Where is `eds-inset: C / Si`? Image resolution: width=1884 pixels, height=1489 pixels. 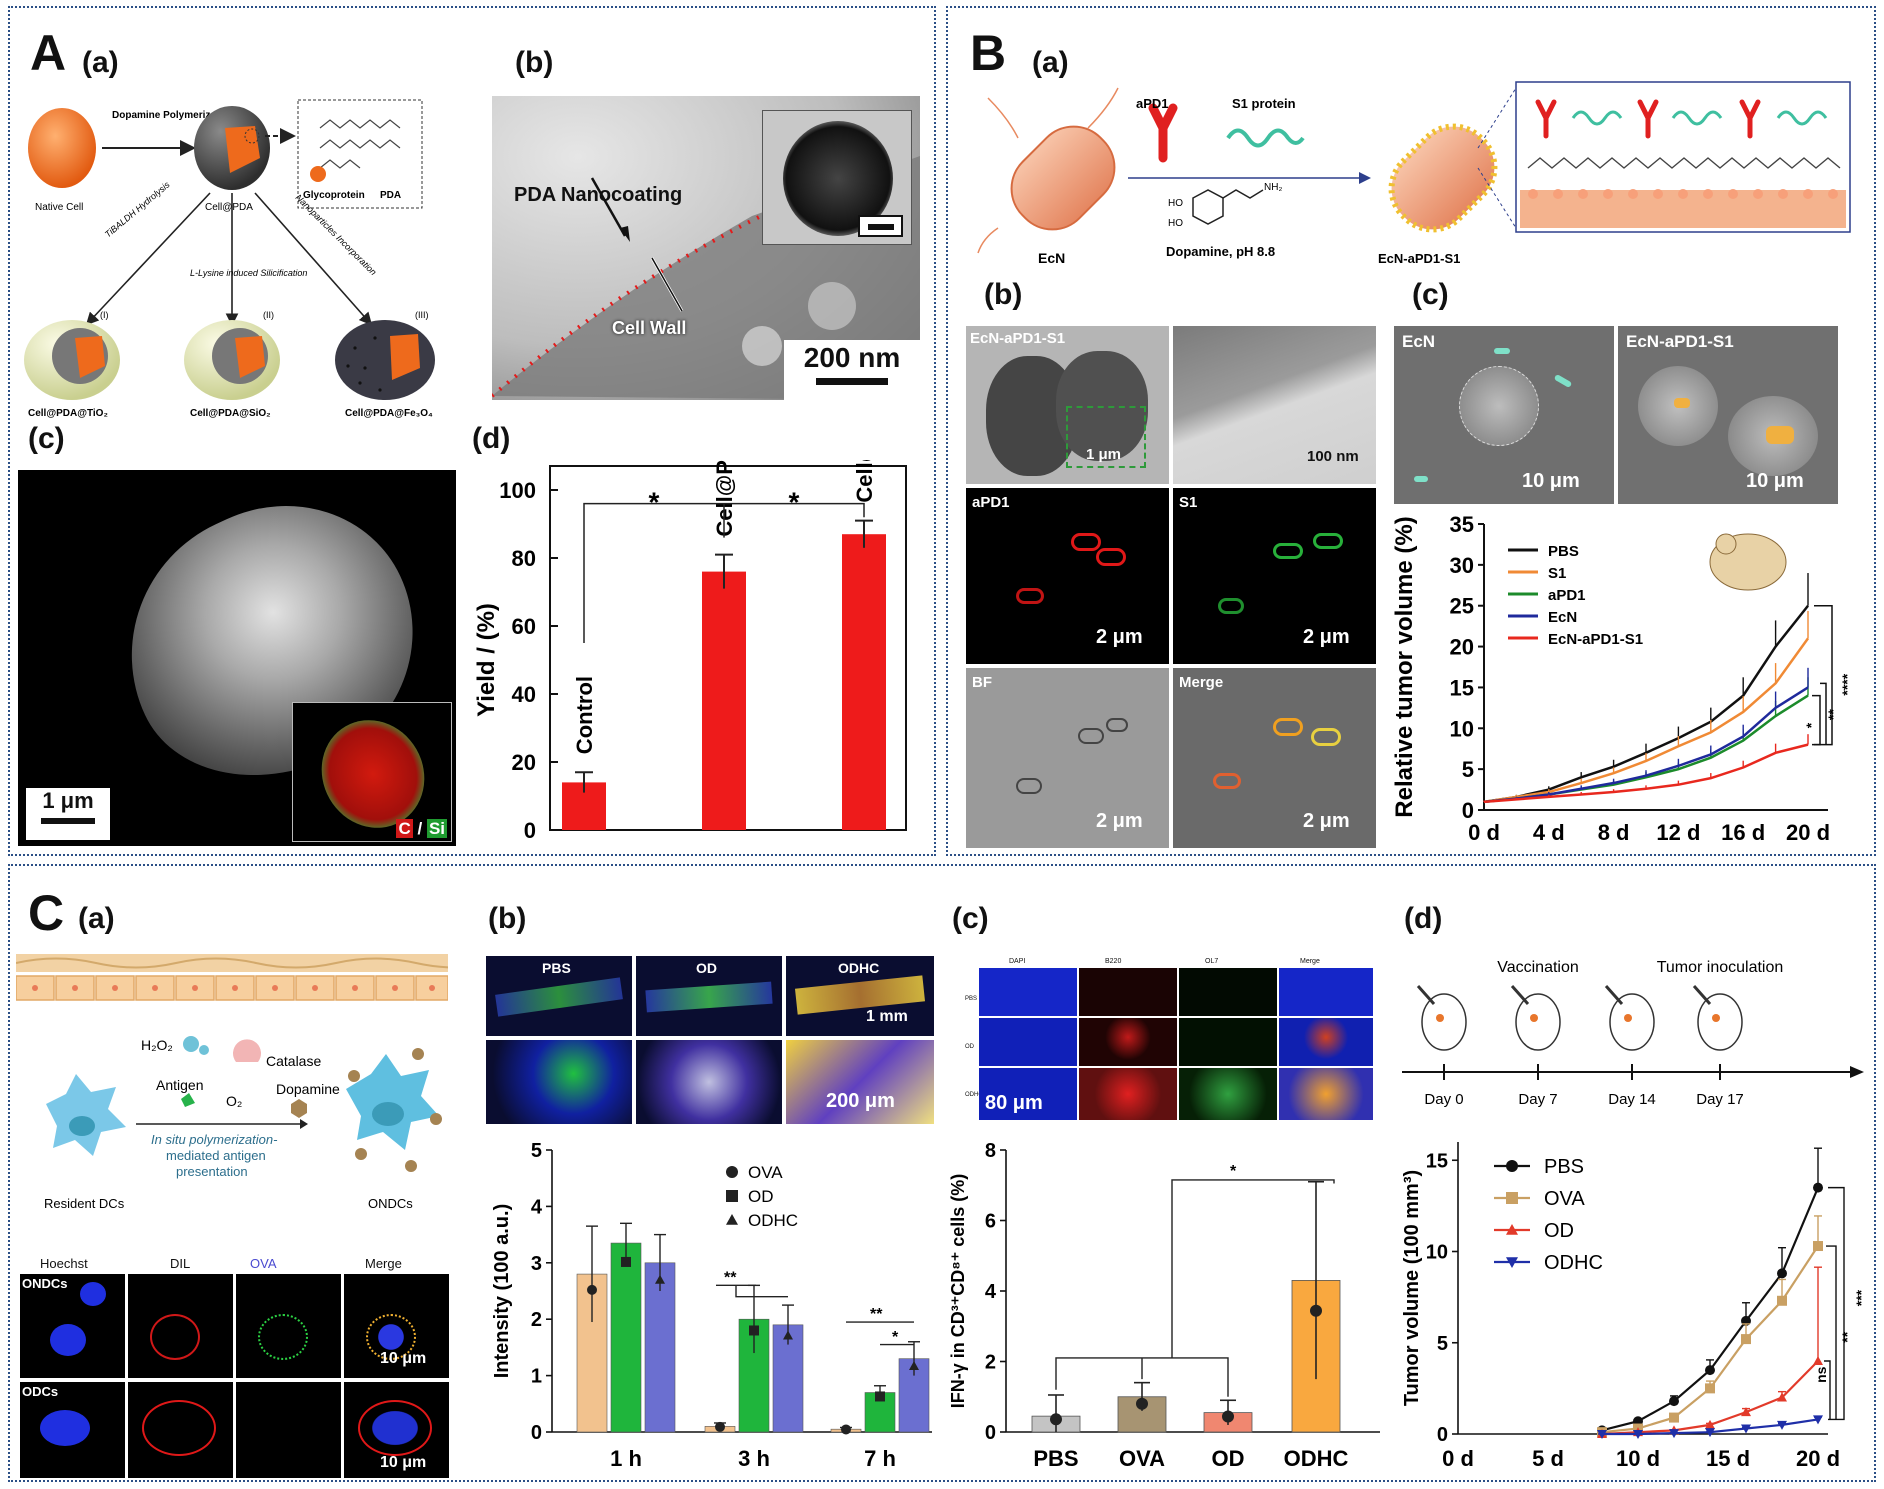 eds-inset: C / Si is located at coordinates (372, 773).